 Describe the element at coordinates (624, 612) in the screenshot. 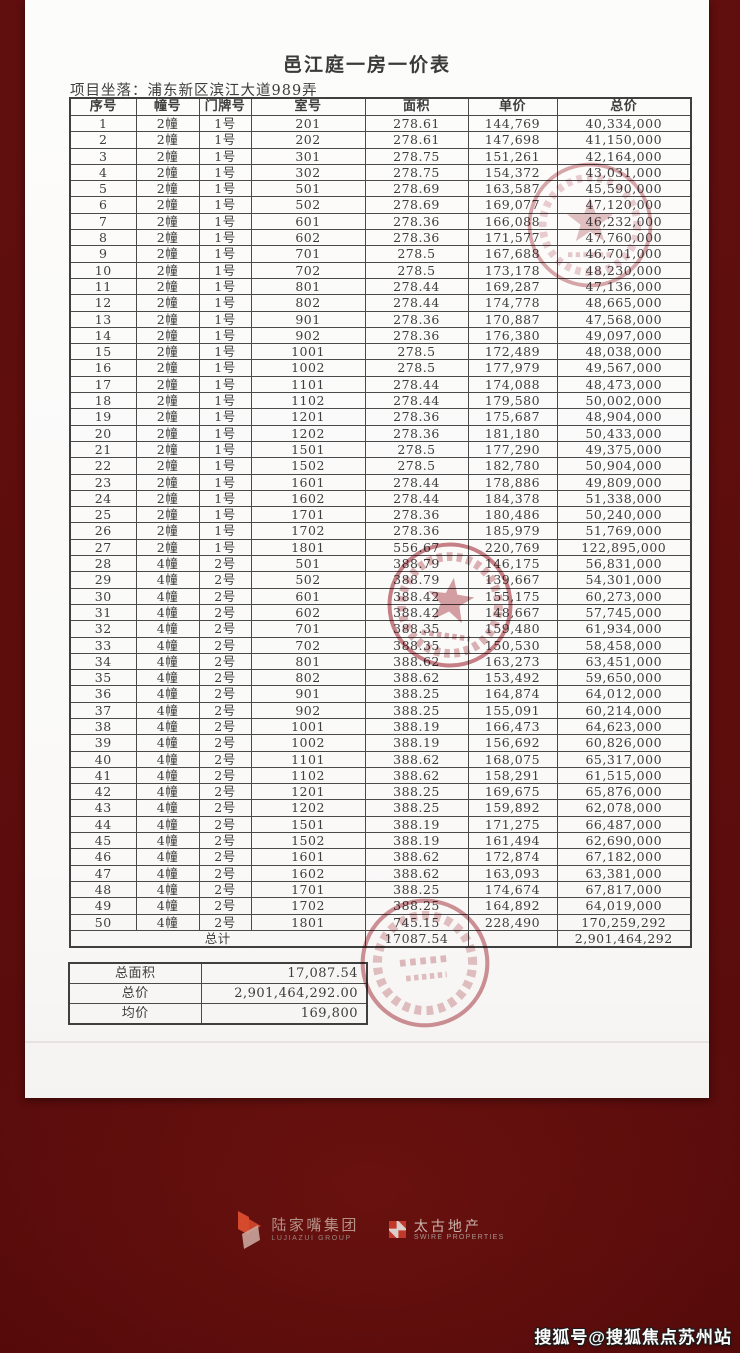

I see `table-cell: 57,745,000` at that location.